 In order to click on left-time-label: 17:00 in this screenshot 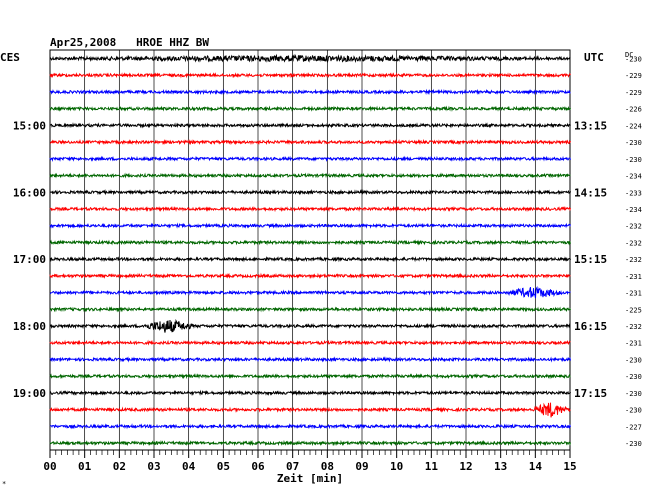, I will do `click(29, 259)`.